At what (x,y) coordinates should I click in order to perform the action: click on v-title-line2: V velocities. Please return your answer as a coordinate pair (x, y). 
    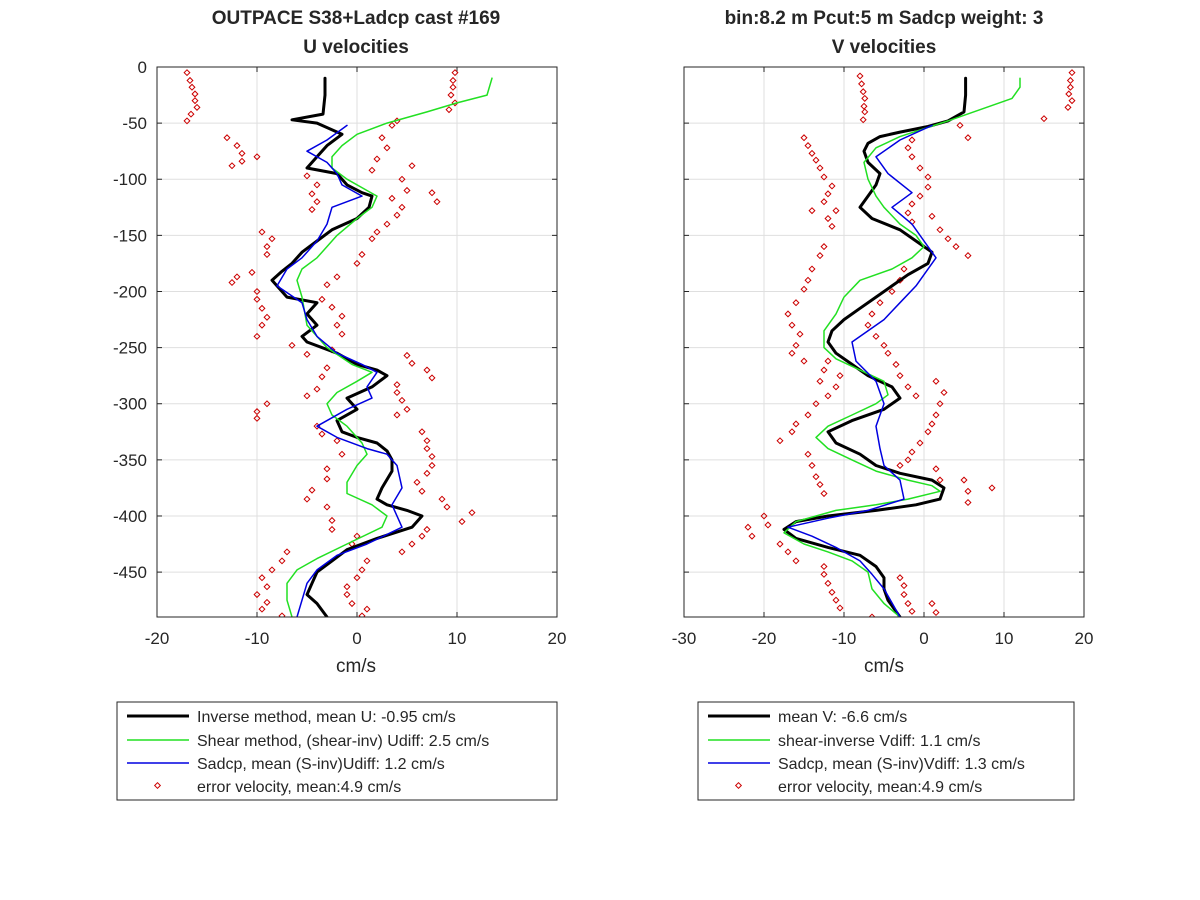
    Looking at the image, I should click on (884, 47).